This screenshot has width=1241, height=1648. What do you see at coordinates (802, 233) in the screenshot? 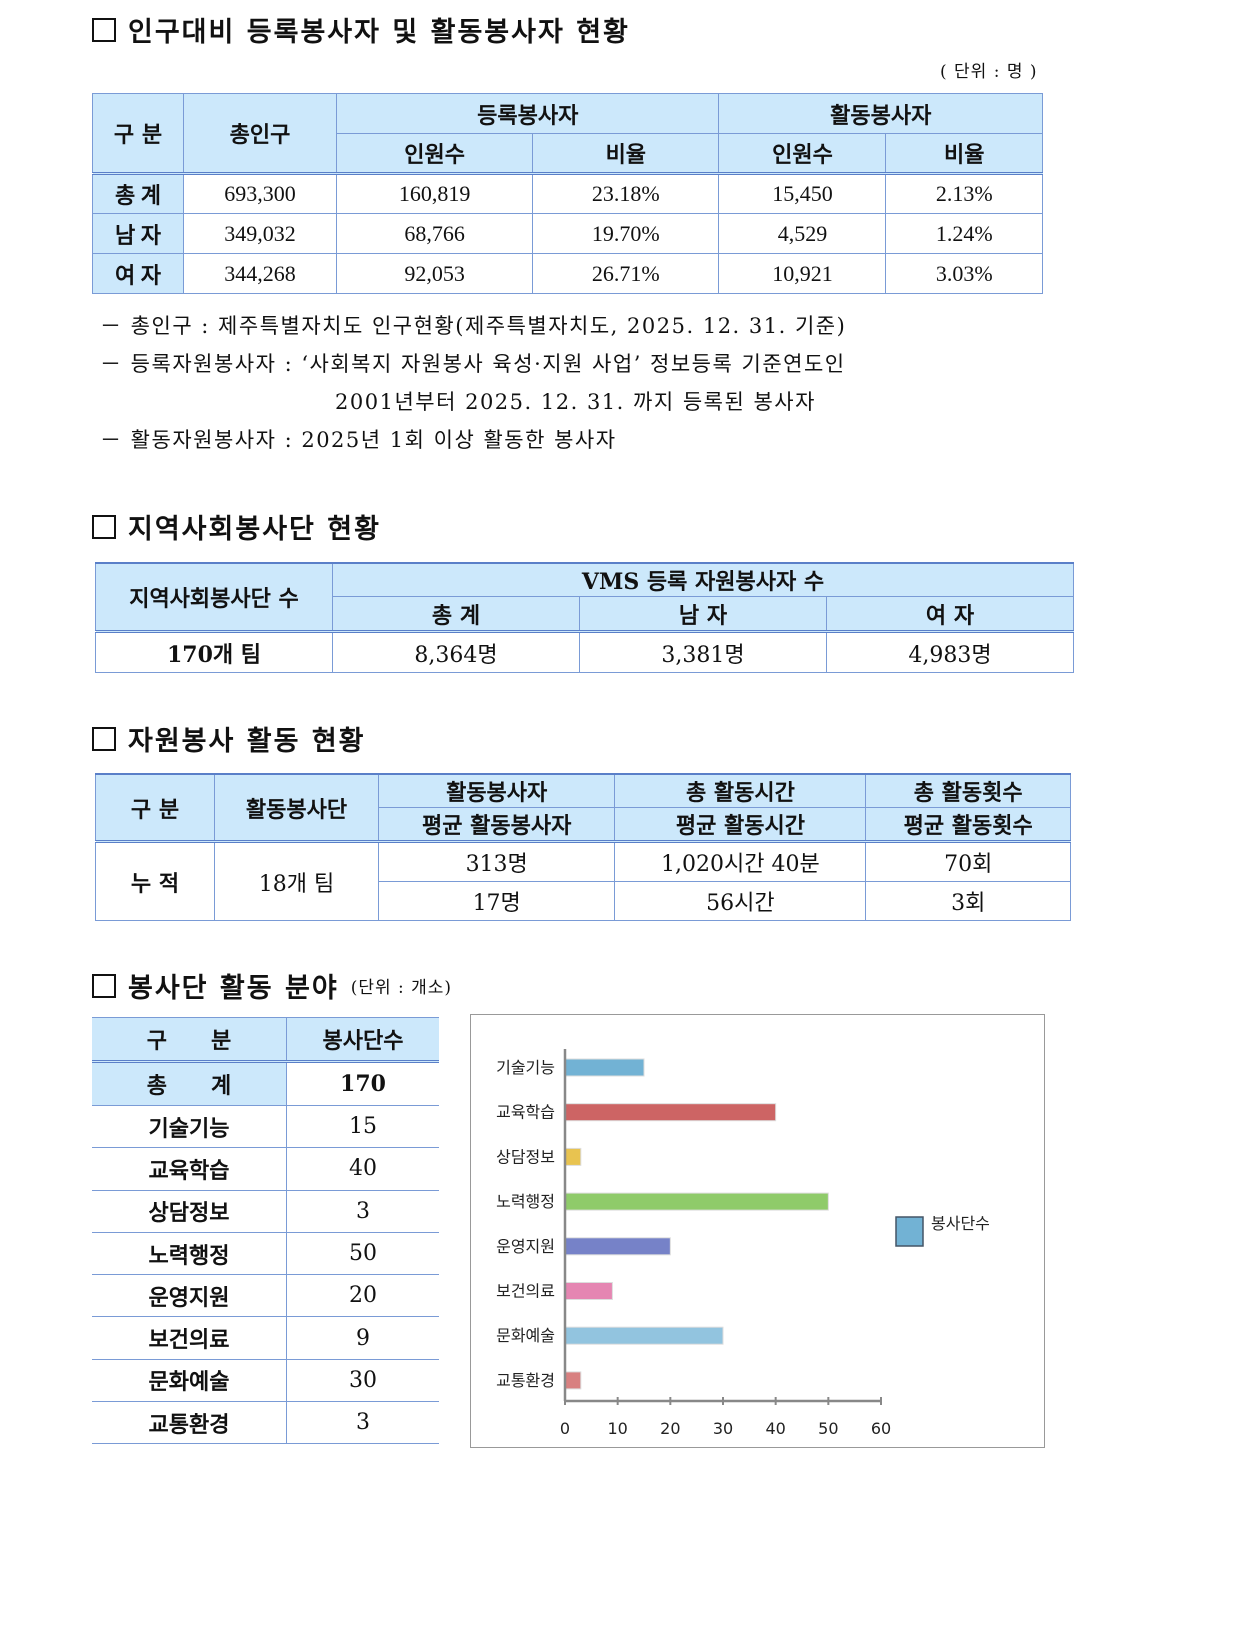
I see `table-cell: 4,529` at bounding box center [802, 233].